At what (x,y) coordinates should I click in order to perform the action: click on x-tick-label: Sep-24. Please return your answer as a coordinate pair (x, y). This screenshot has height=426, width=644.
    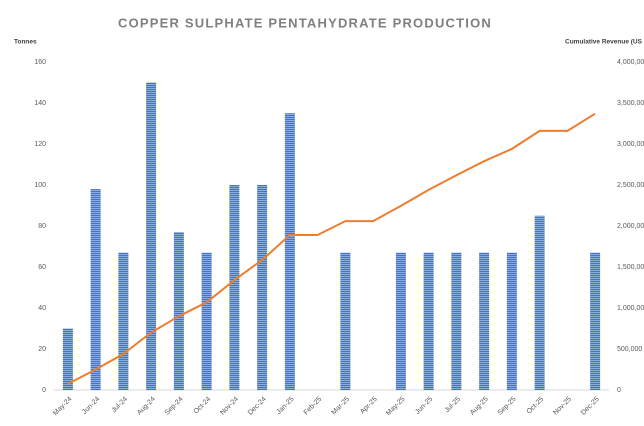
    Looking at the image, I should click on (174, 406).